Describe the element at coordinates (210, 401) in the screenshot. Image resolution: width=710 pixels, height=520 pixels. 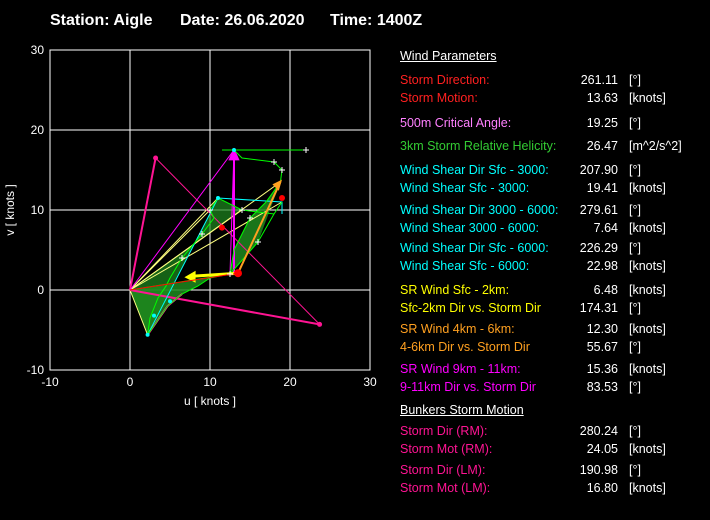
I see `x-axis-label: u [ knots ]` at that location.